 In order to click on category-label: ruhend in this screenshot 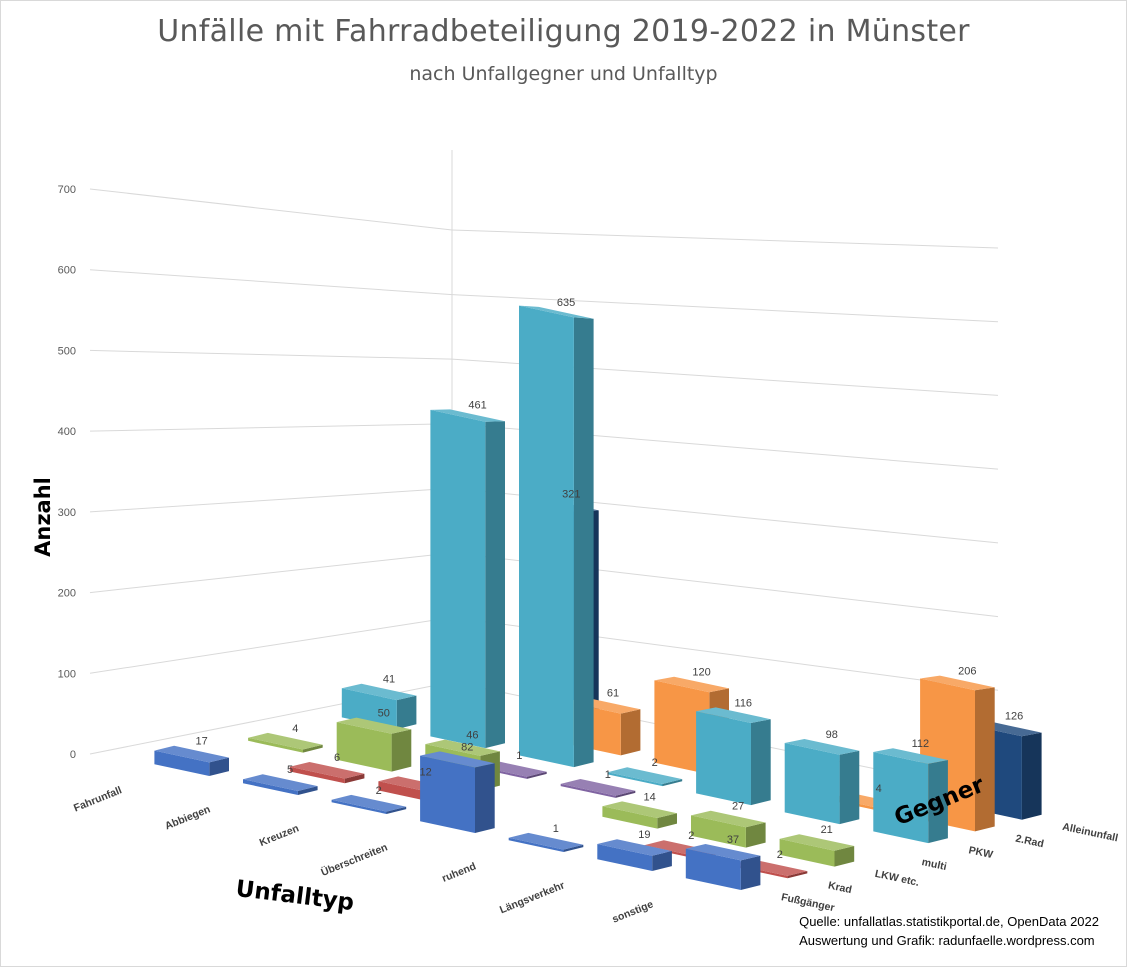, I will do `click(458, 872)`.